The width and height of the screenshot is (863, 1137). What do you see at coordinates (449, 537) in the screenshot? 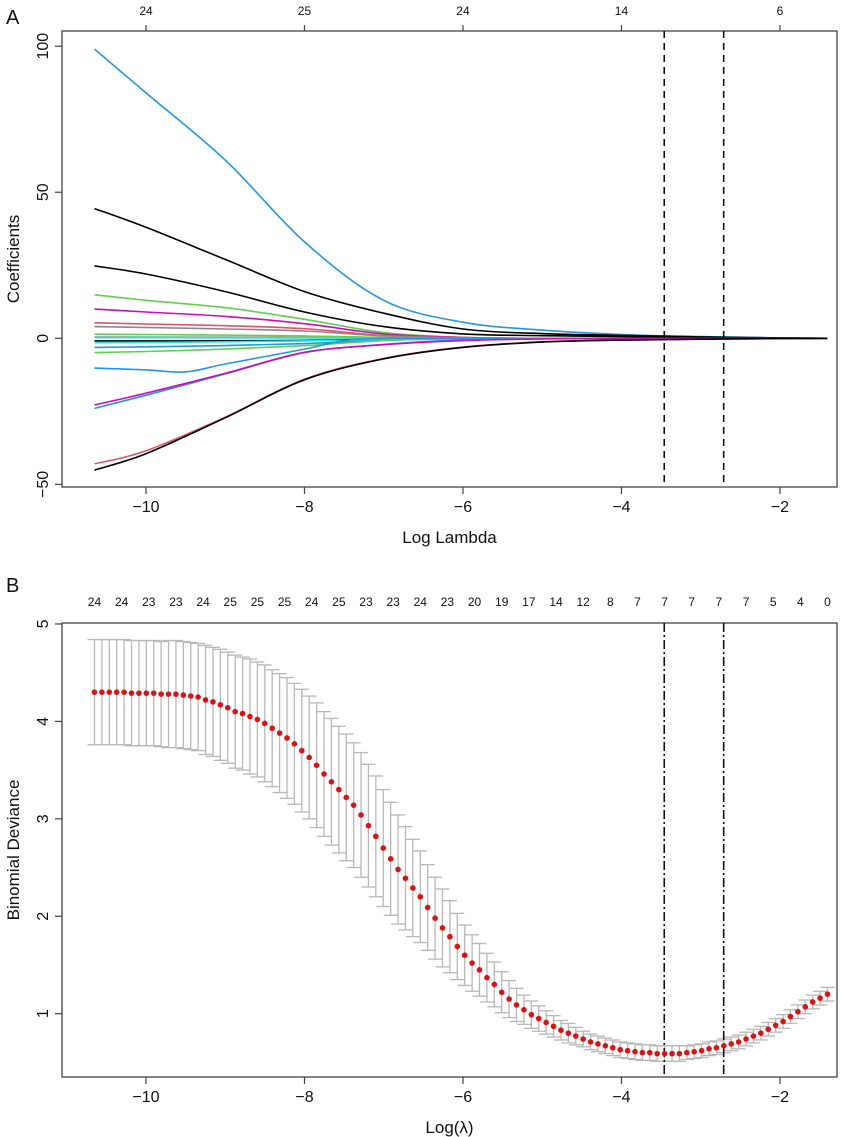
I see `x-axis-title: Log Lambda` at bounding box center [449, 537].